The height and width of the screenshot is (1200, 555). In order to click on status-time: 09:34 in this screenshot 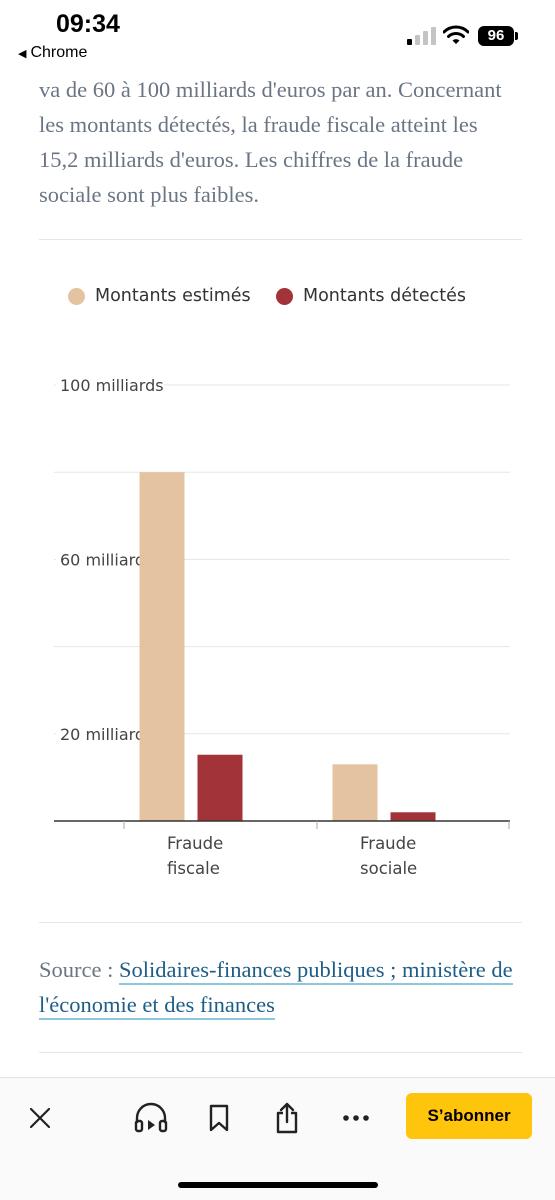, I will do `click(88, 24)`.